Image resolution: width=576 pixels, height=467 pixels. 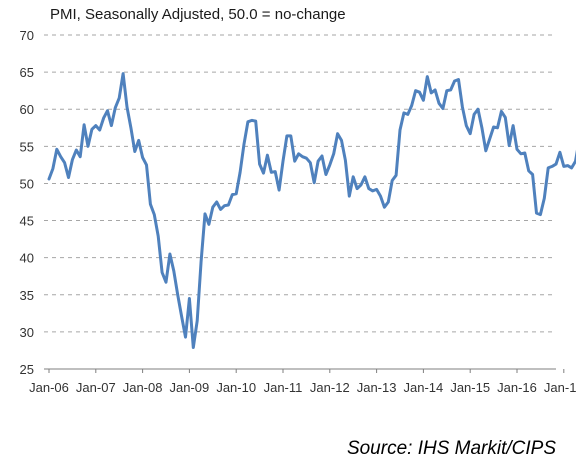 I want to click on x-tick-label: Jan-11, so click(x=283, y=387).